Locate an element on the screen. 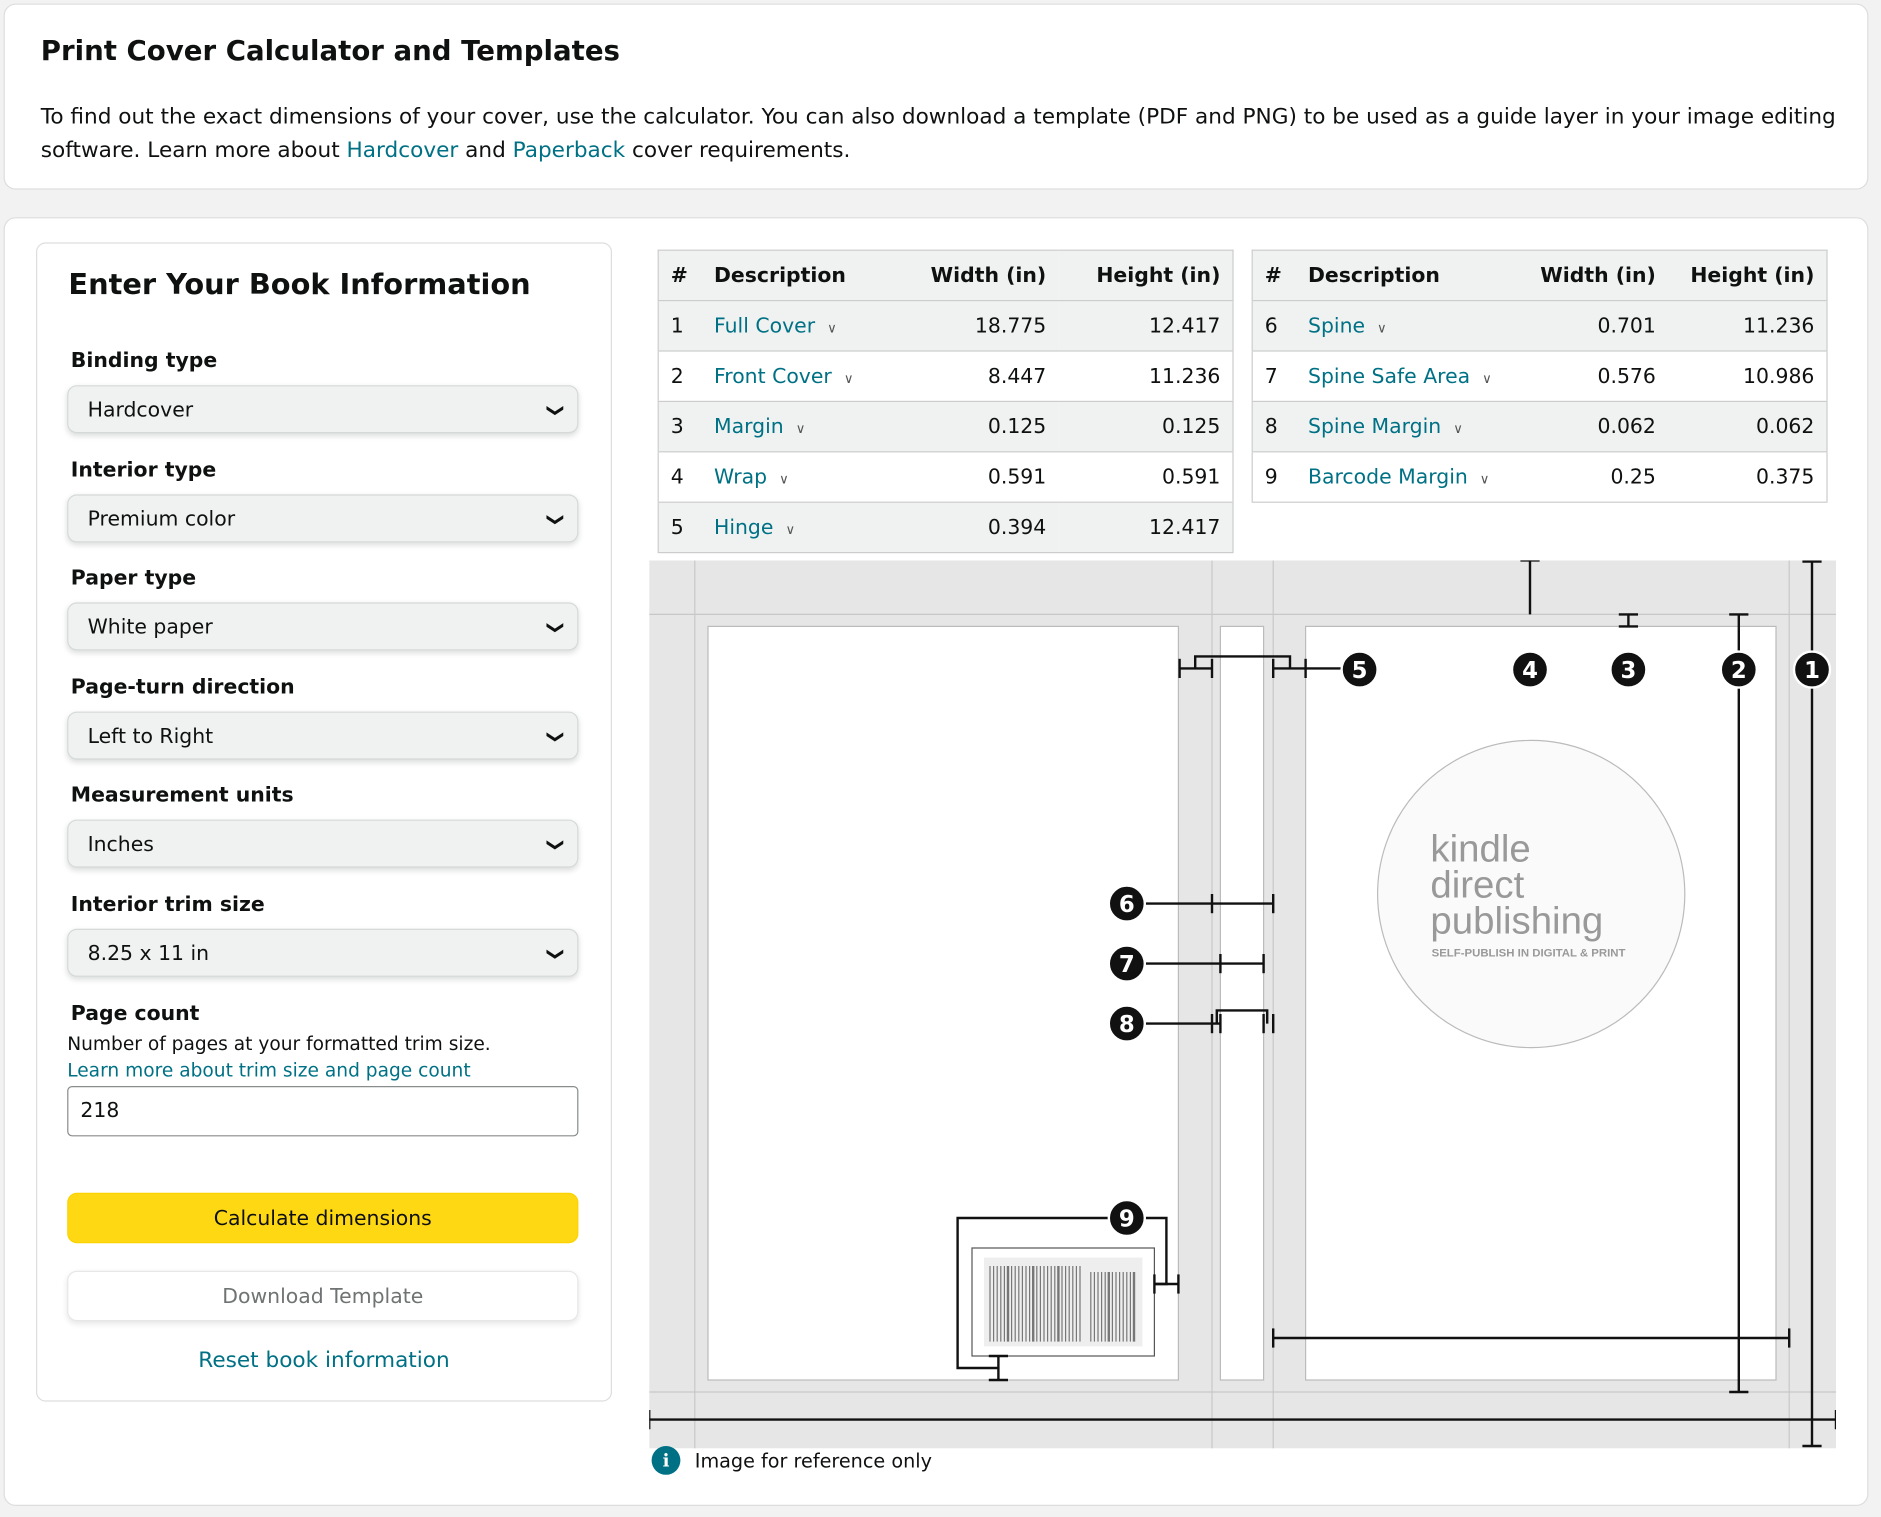  marker-label: 2 is located at coordinates (1739, 671).